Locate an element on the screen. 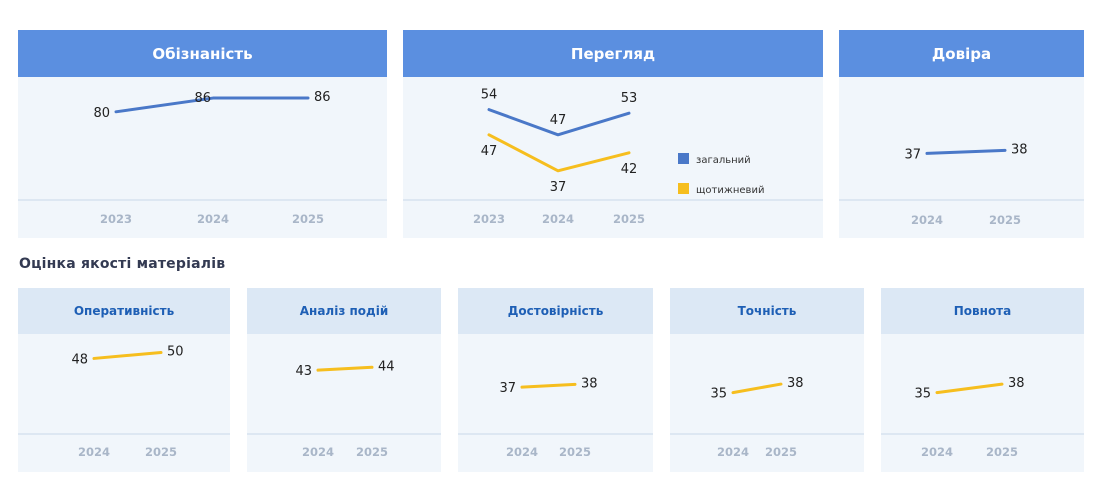 The height and width of the screenshot is (488, 1107). reliability-card: Достовірність 2024 2025 37 38 is located at coordinates (555, 380).